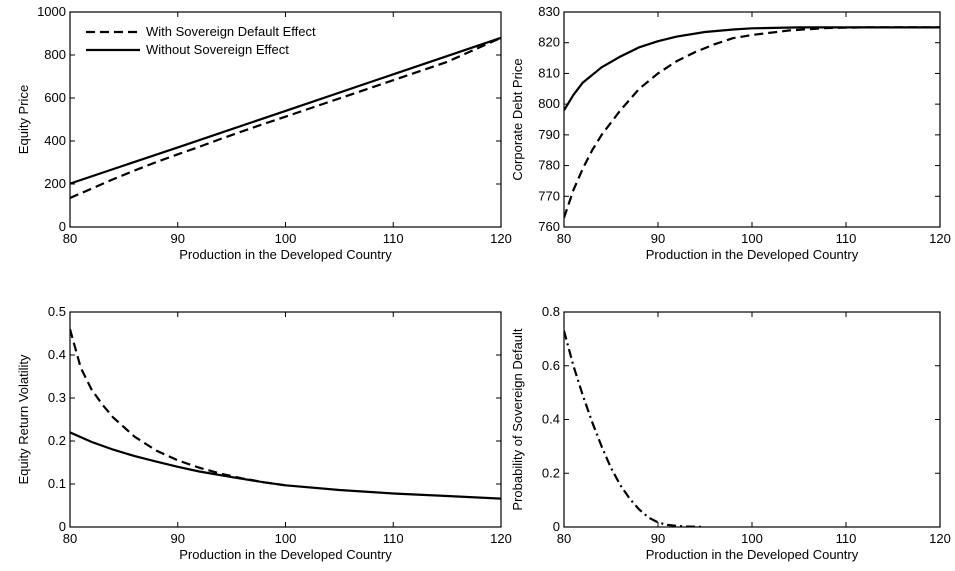  What do you see at coordinates (549, 165) in the screenshot?
I see `y-tick-label: 780` at bounding box center [549, 165].